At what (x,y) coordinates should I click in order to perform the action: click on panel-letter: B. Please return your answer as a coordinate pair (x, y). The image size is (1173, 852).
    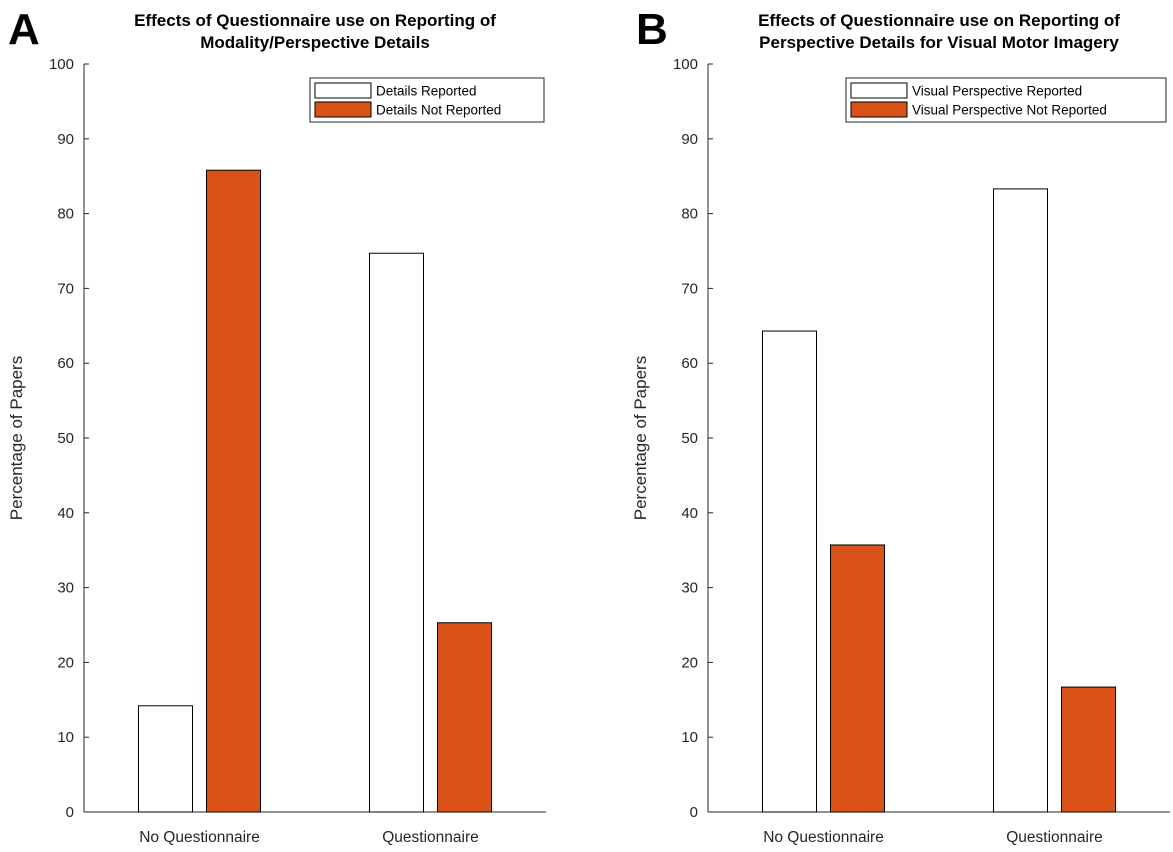
    Looking at the image, I should click on (652, 29).